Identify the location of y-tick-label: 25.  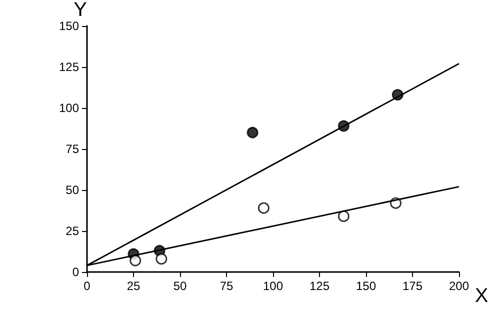
(73, 231).